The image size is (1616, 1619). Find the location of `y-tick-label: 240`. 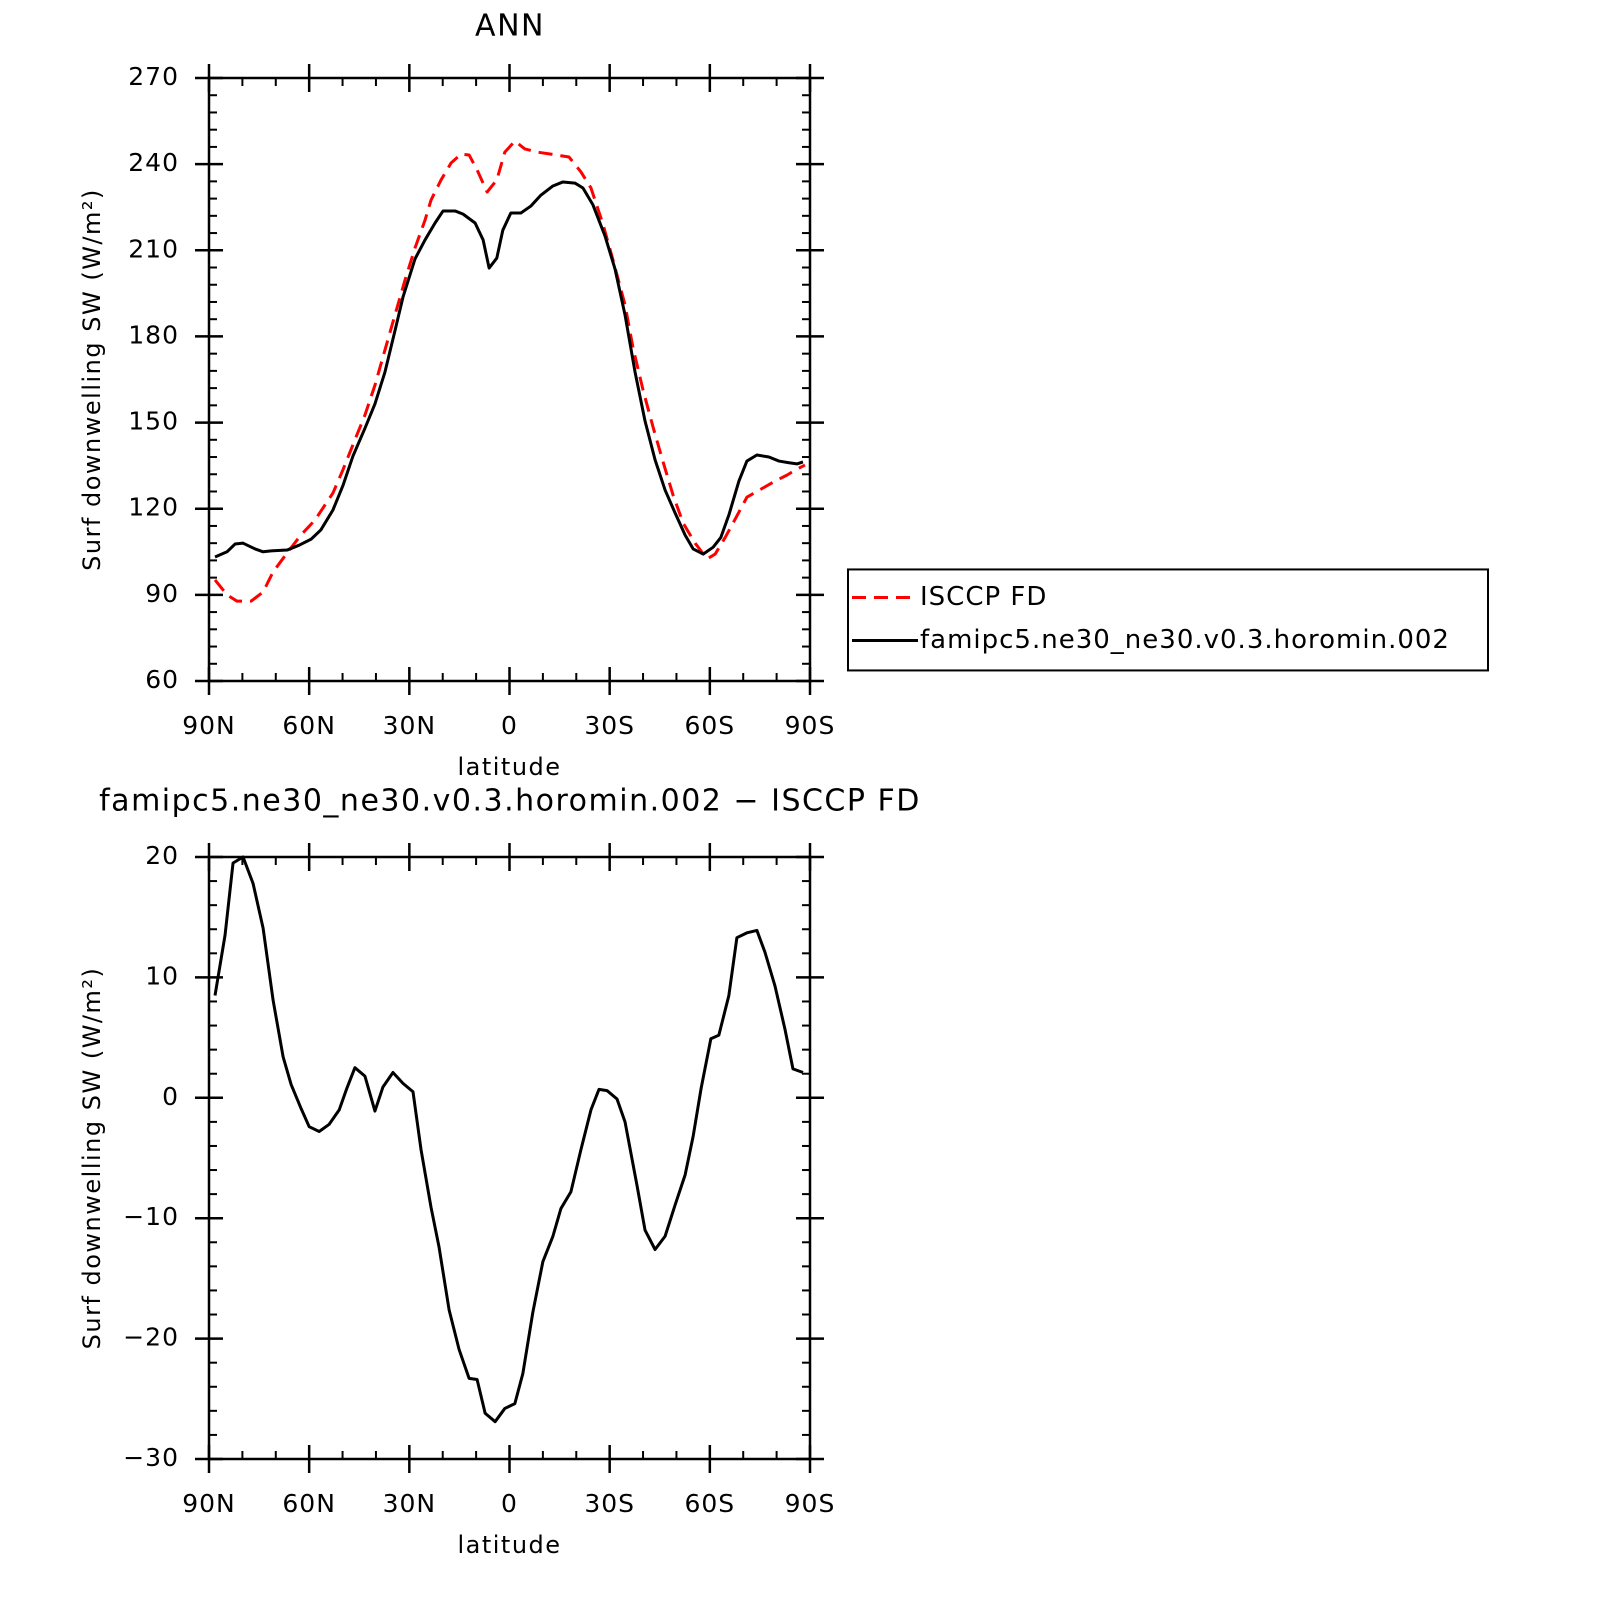

y-tick-label: 240 is located at coordinates (153, 162).